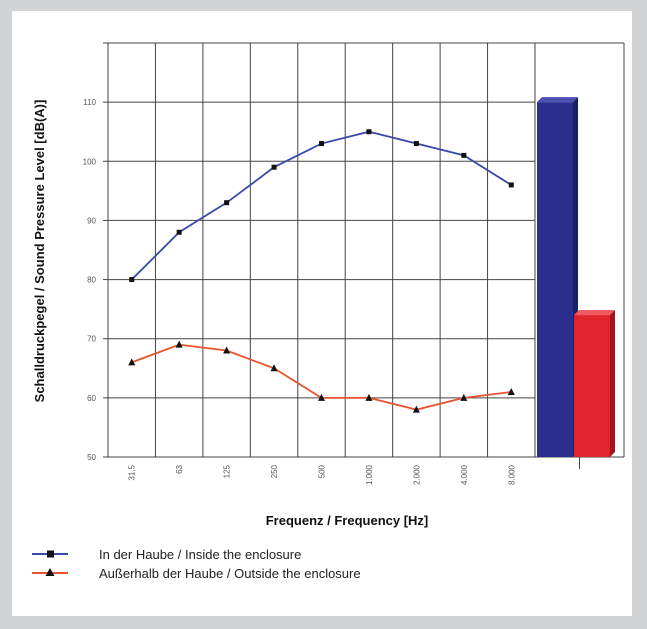 The width and height of the screenshot is (647, 629). Describe the element at coordinates (50, 572) in the screenshot. I see `legend-marker-triangle` at that location.